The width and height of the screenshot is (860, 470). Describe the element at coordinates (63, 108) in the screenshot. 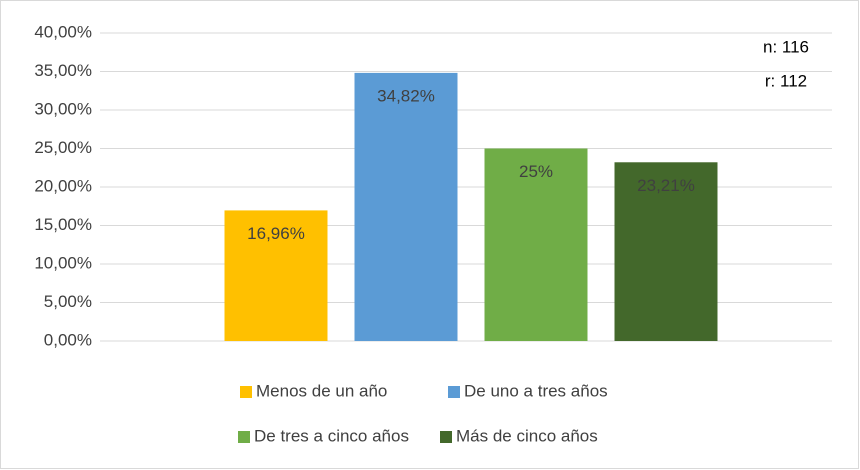

I see `y-tick-label: 30,00%` at that location.